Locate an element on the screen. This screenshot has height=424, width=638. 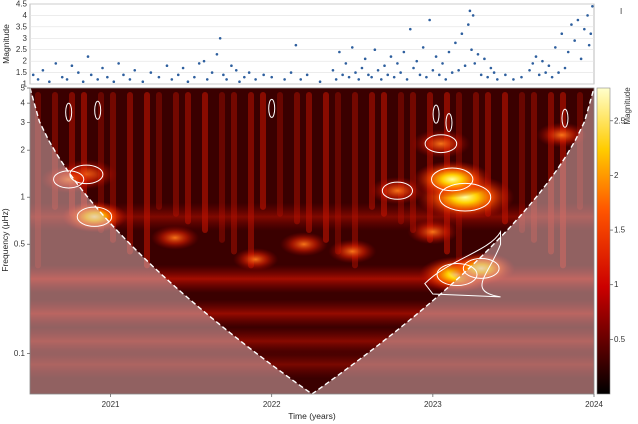
scatter-y-axis-label: Magnitude is located at coordinates (6, 44).